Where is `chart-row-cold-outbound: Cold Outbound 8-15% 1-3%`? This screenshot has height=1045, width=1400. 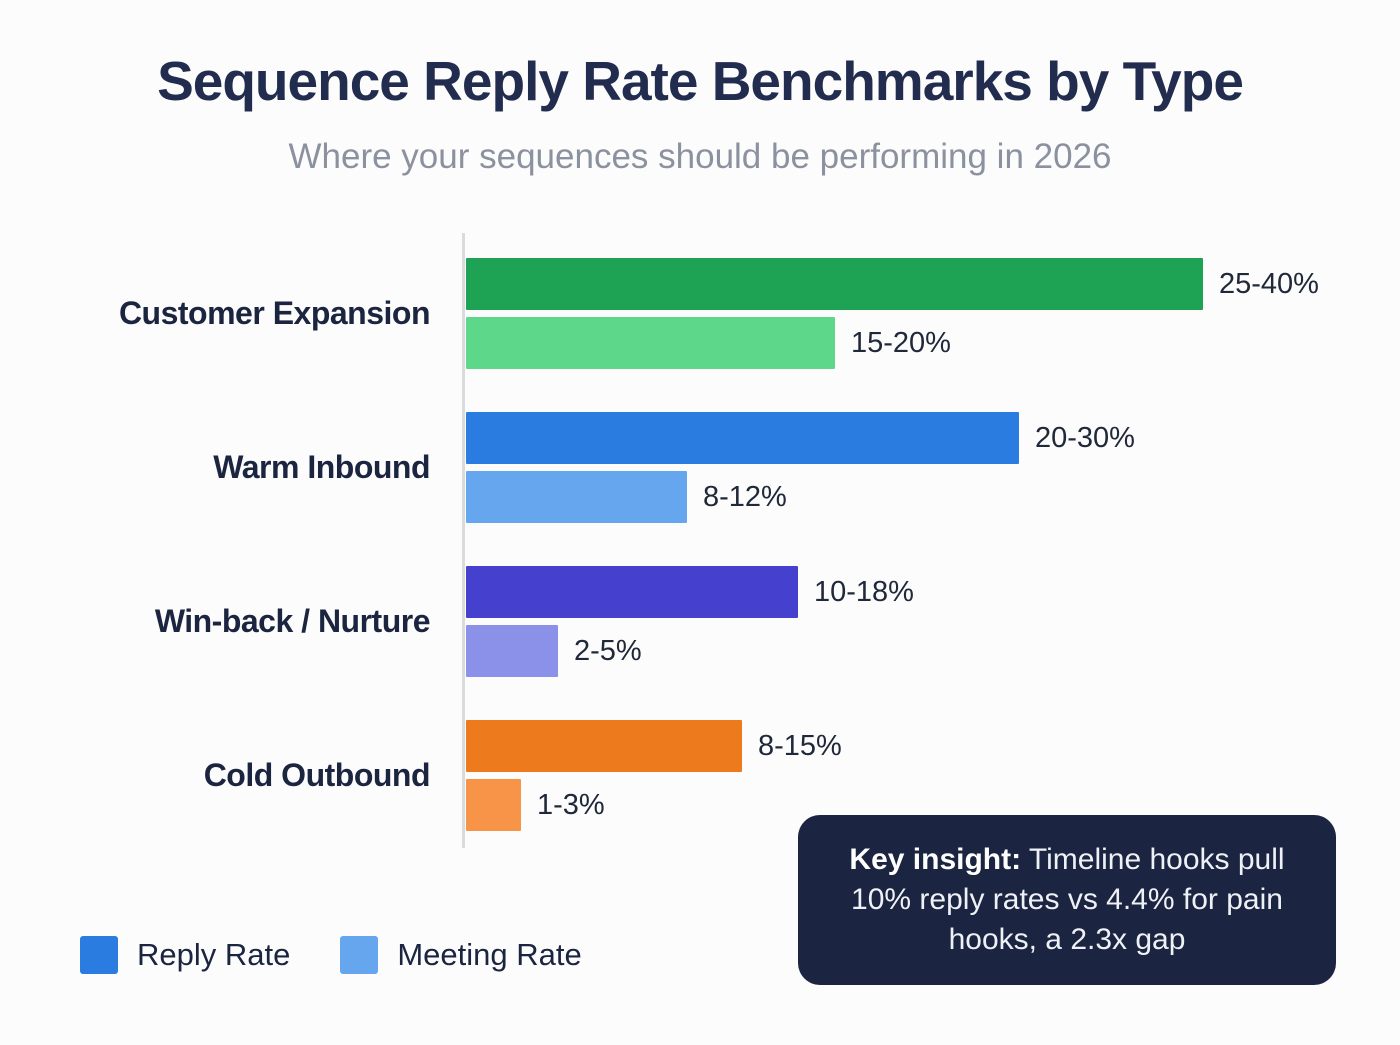 chart-row-cold-outbound: Cold Outbound 8-15% 1-3% is located at coordinates (700, 775).